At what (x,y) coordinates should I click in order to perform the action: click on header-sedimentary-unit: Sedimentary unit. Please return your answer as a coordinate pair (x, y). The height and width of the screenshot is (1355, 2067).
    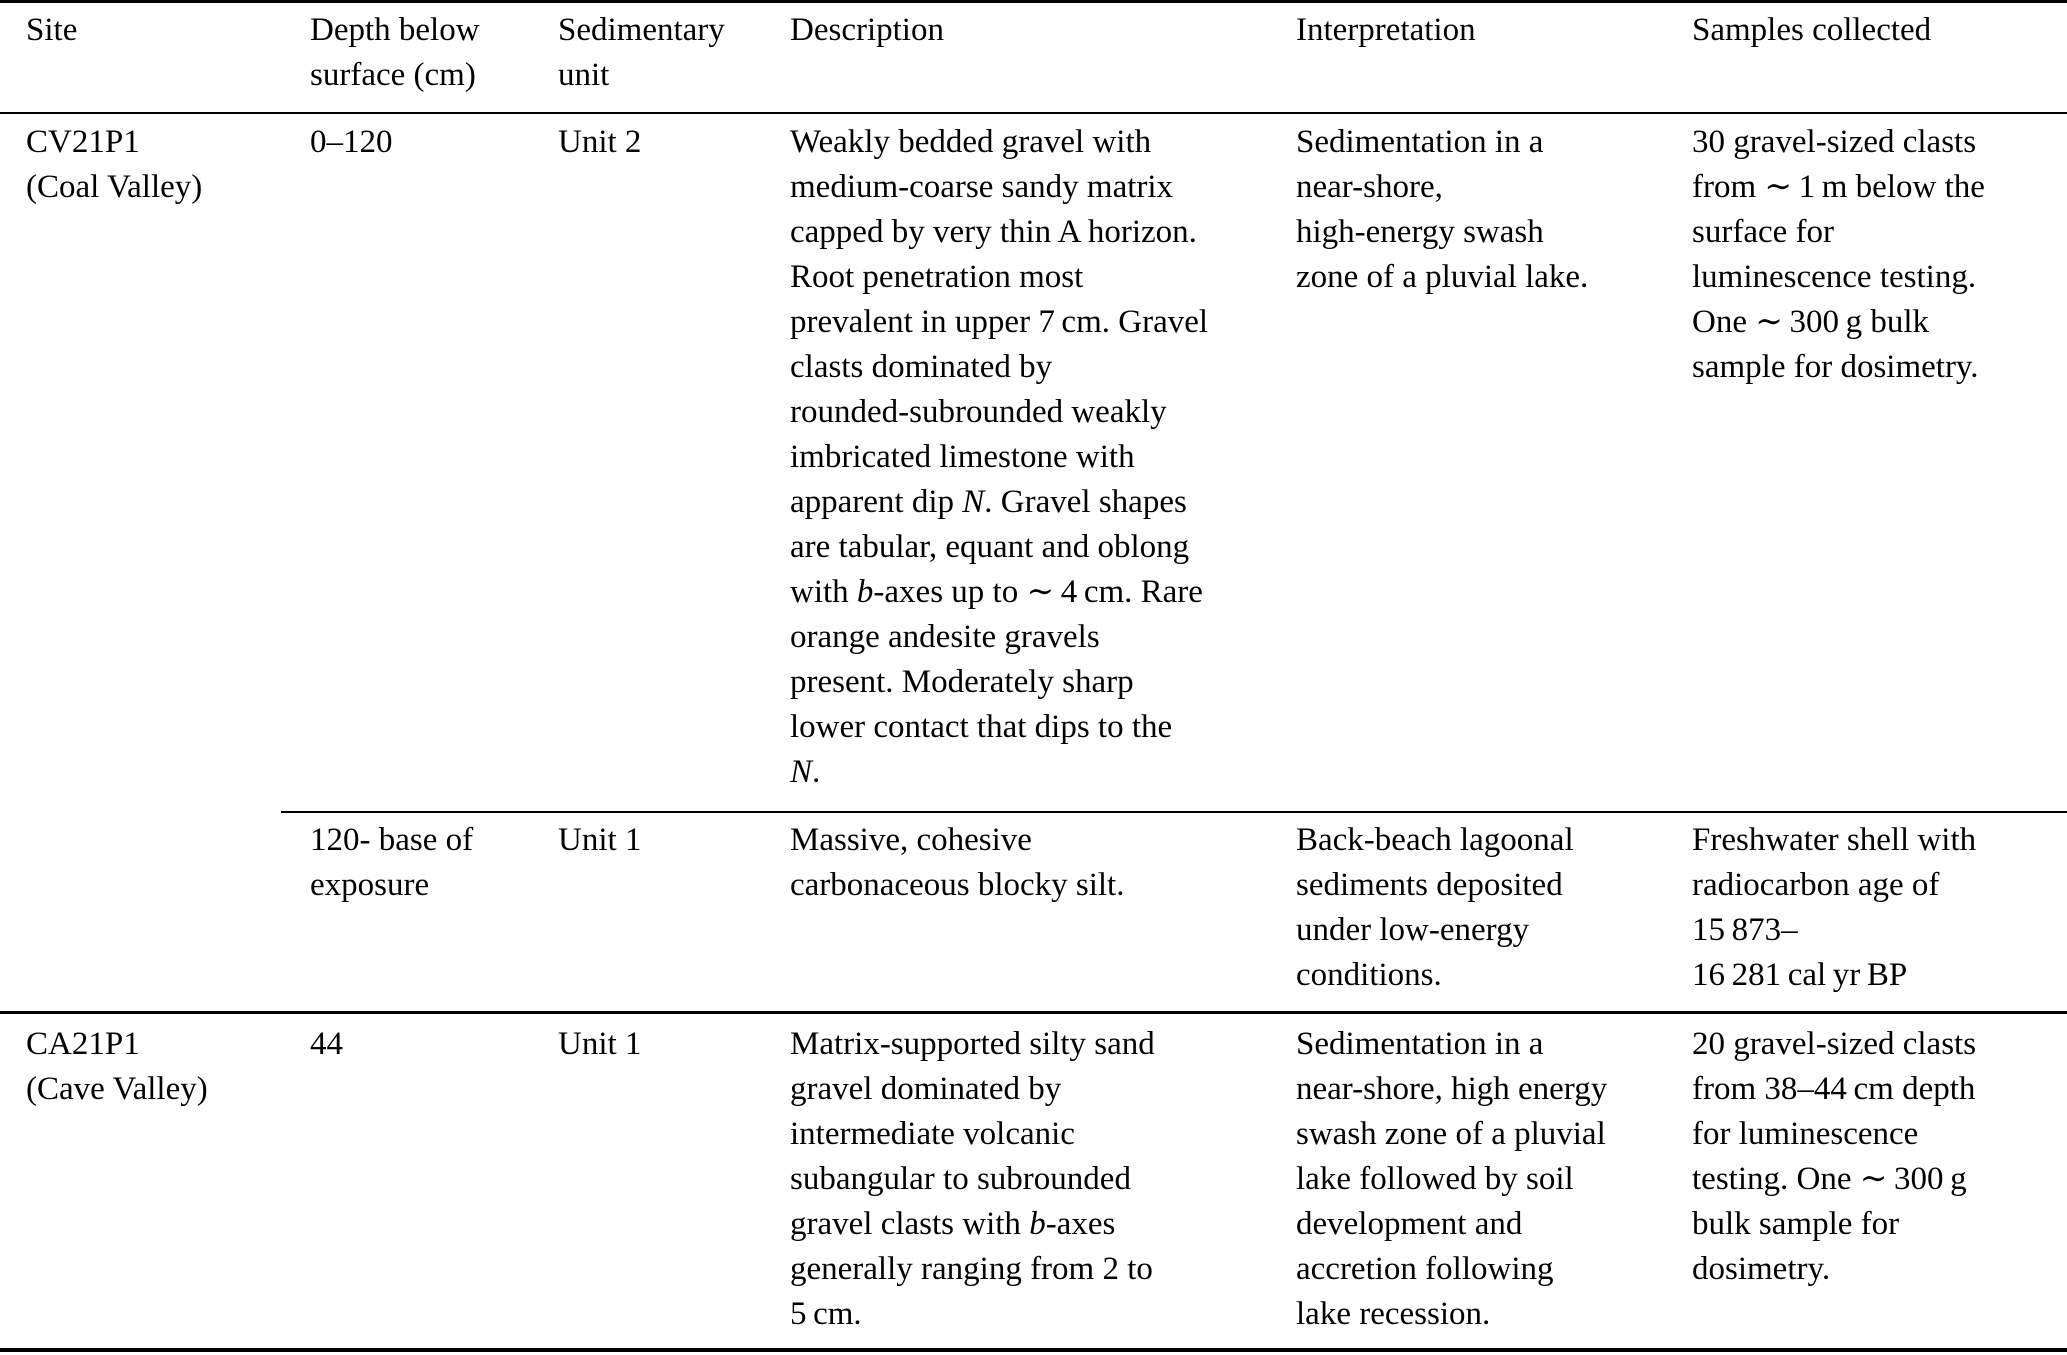
    Looking at the image, I should click on (641, 52).